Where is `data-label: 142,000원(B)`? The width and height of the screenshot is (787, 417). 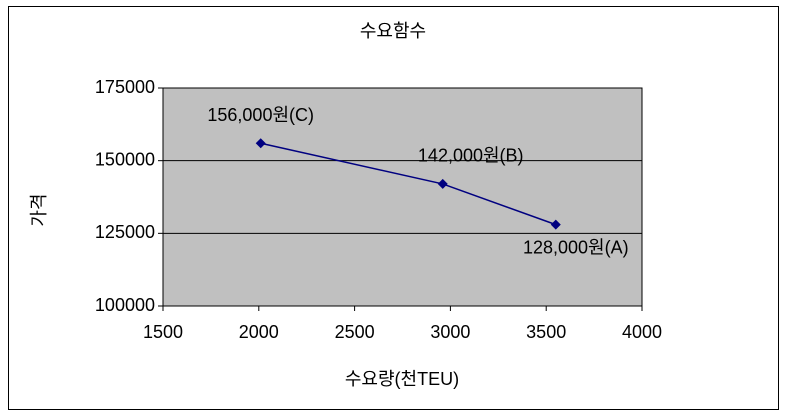 data-label: 142,000원(B) is located at coordinates (471, 156).